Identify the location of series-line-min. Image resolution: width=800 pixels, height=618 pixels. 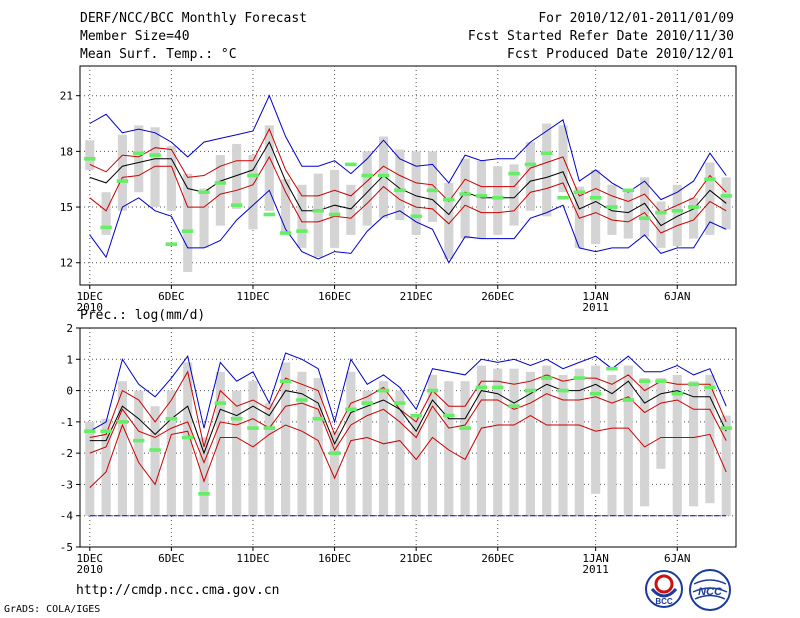
(408, 451).